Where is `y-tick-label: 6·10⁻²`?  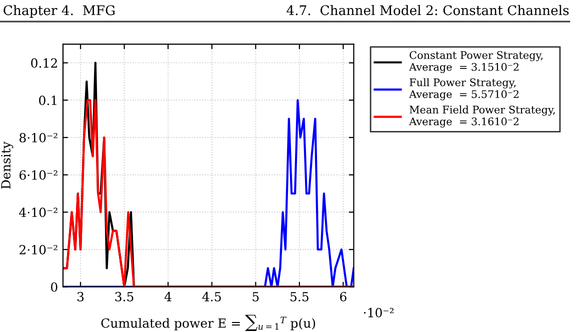
y-tick-label: 6·10⁻² is located at coordinates (39, 175).